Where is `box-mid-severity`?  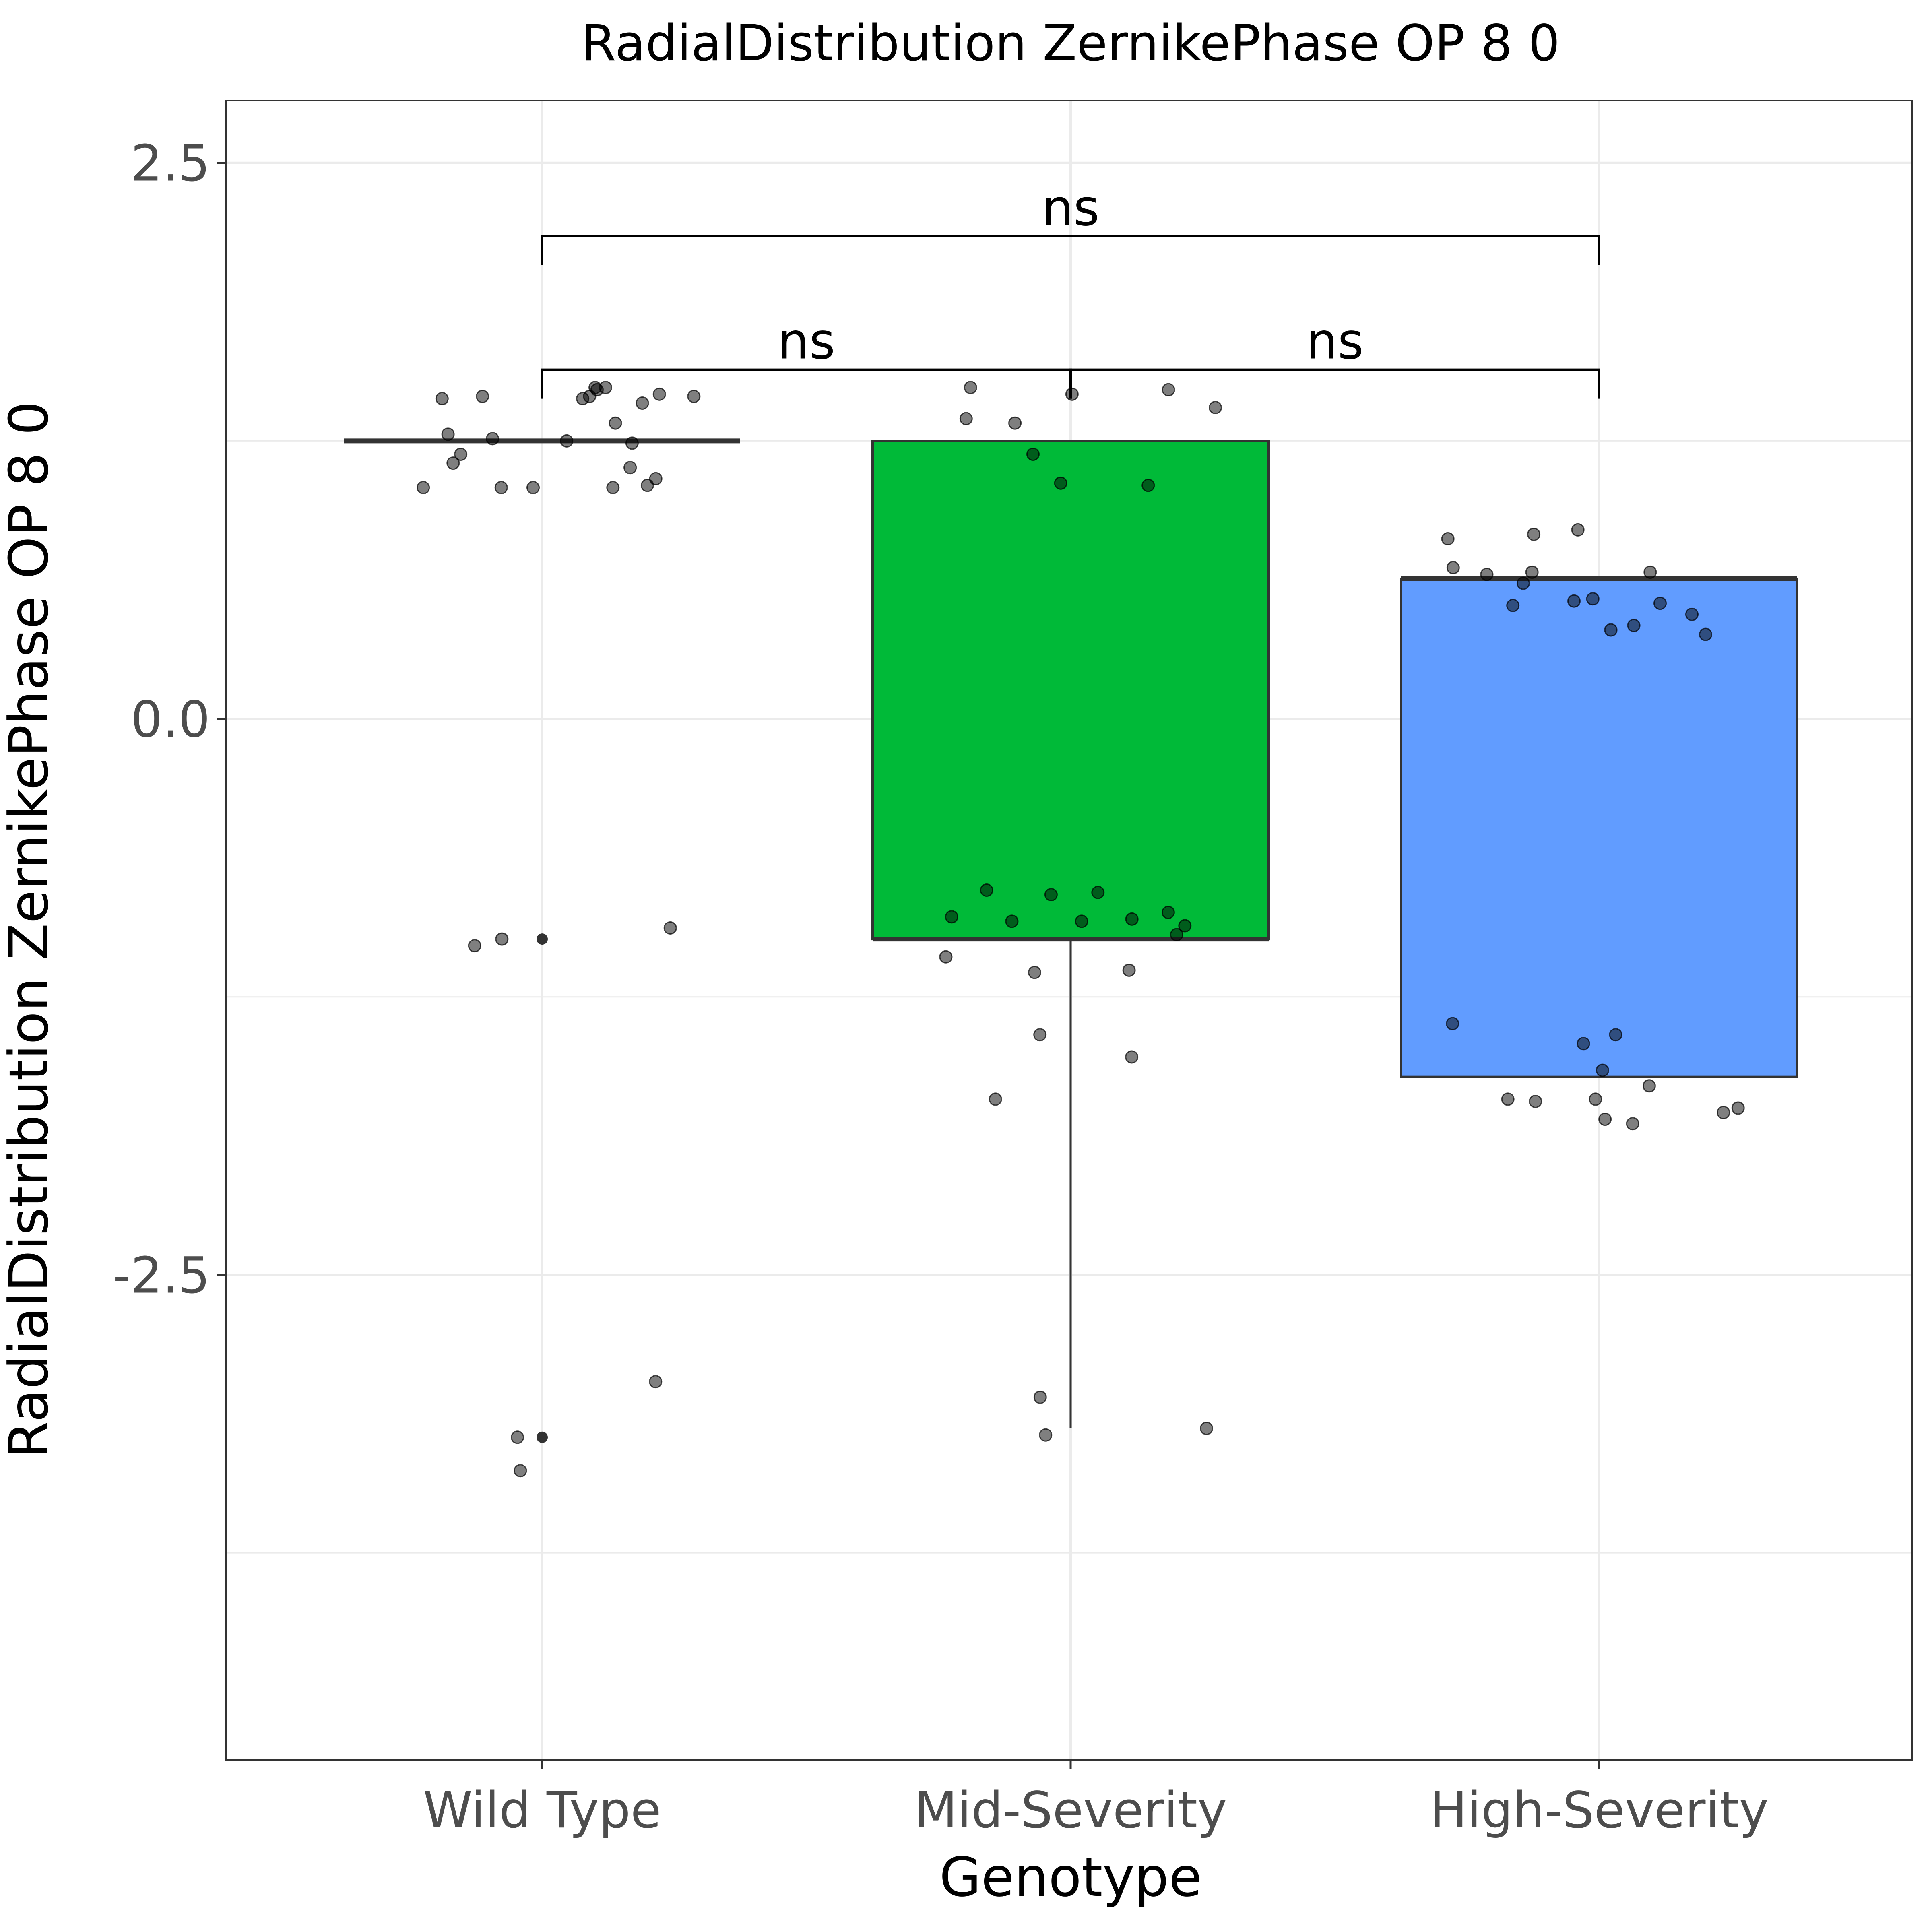 box-mid-severity is located at coordinates (1070, 934).